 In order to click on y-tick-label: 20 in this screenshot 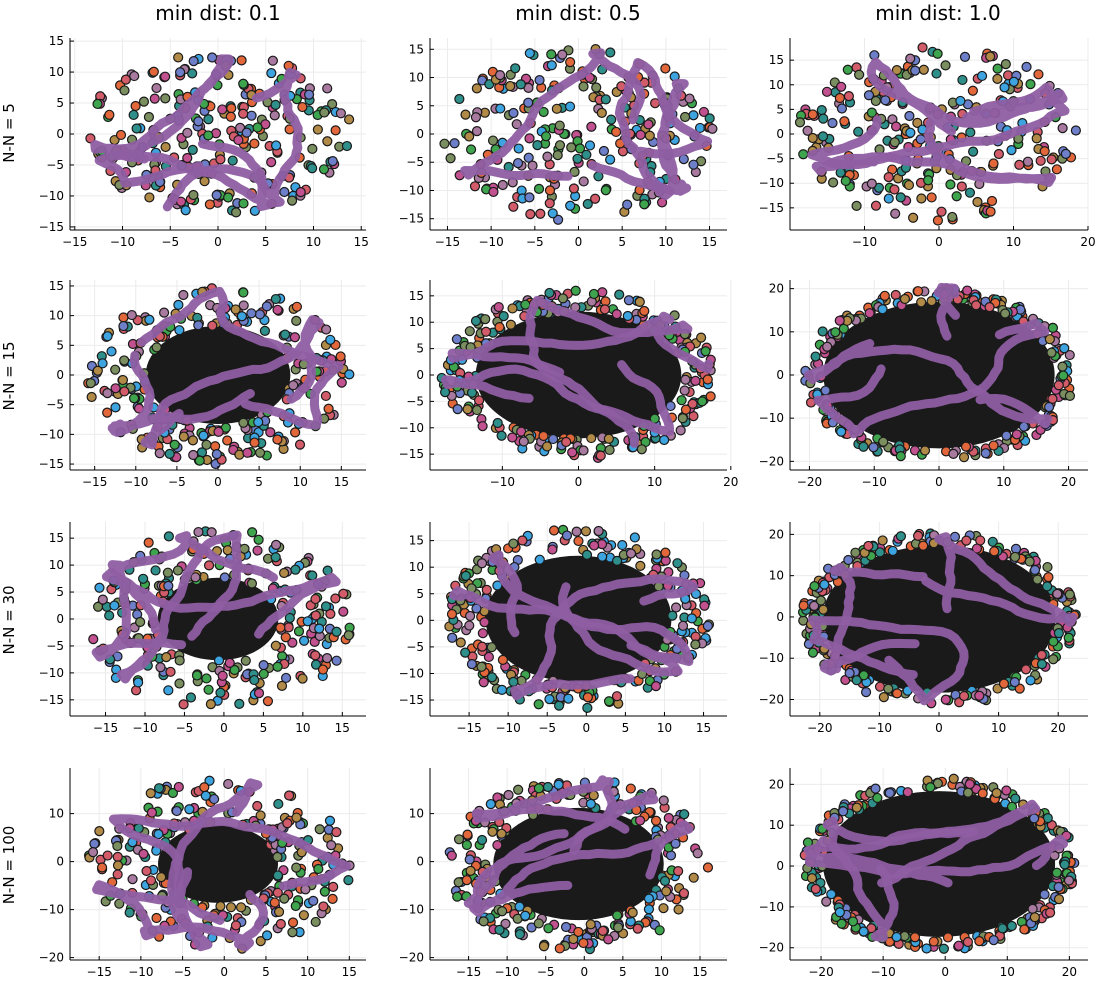, I will do `click(776, 534)`.